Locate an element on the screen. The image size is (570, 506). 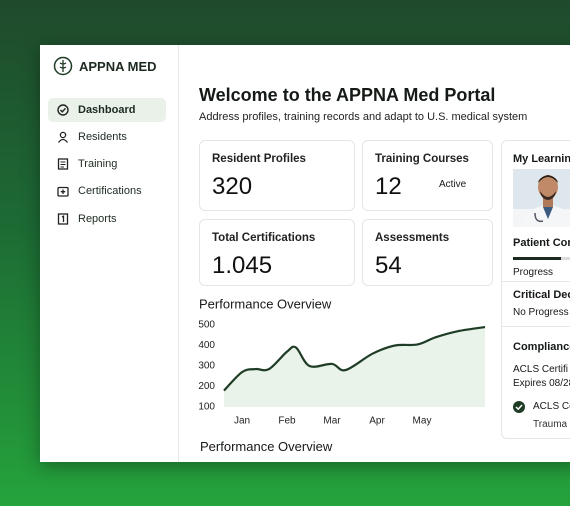
nav-label: Residents is located at coordinates (102, 137).